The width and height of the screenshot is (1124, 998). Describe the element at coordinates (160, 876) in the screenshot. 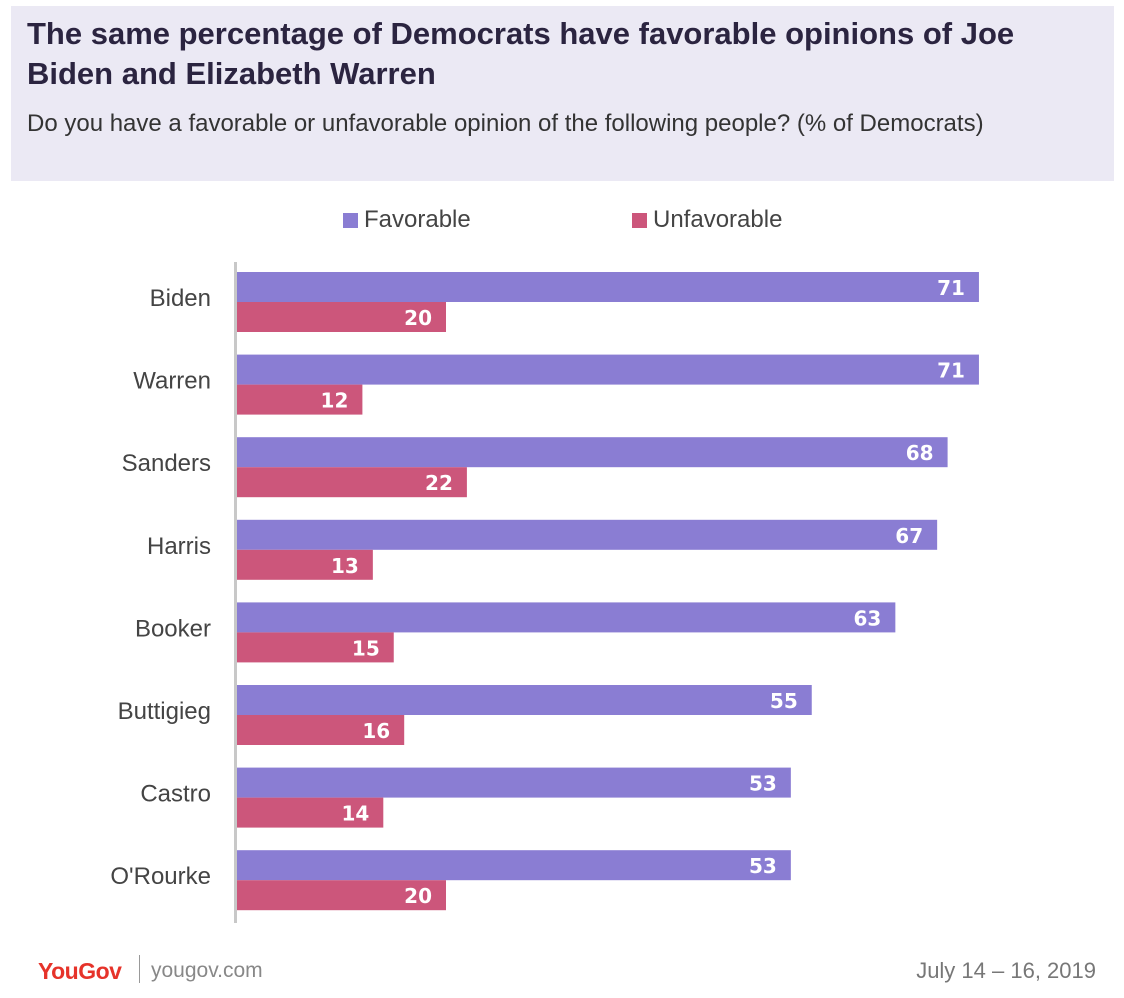

I see `category-label: O'Rourke` at that location.